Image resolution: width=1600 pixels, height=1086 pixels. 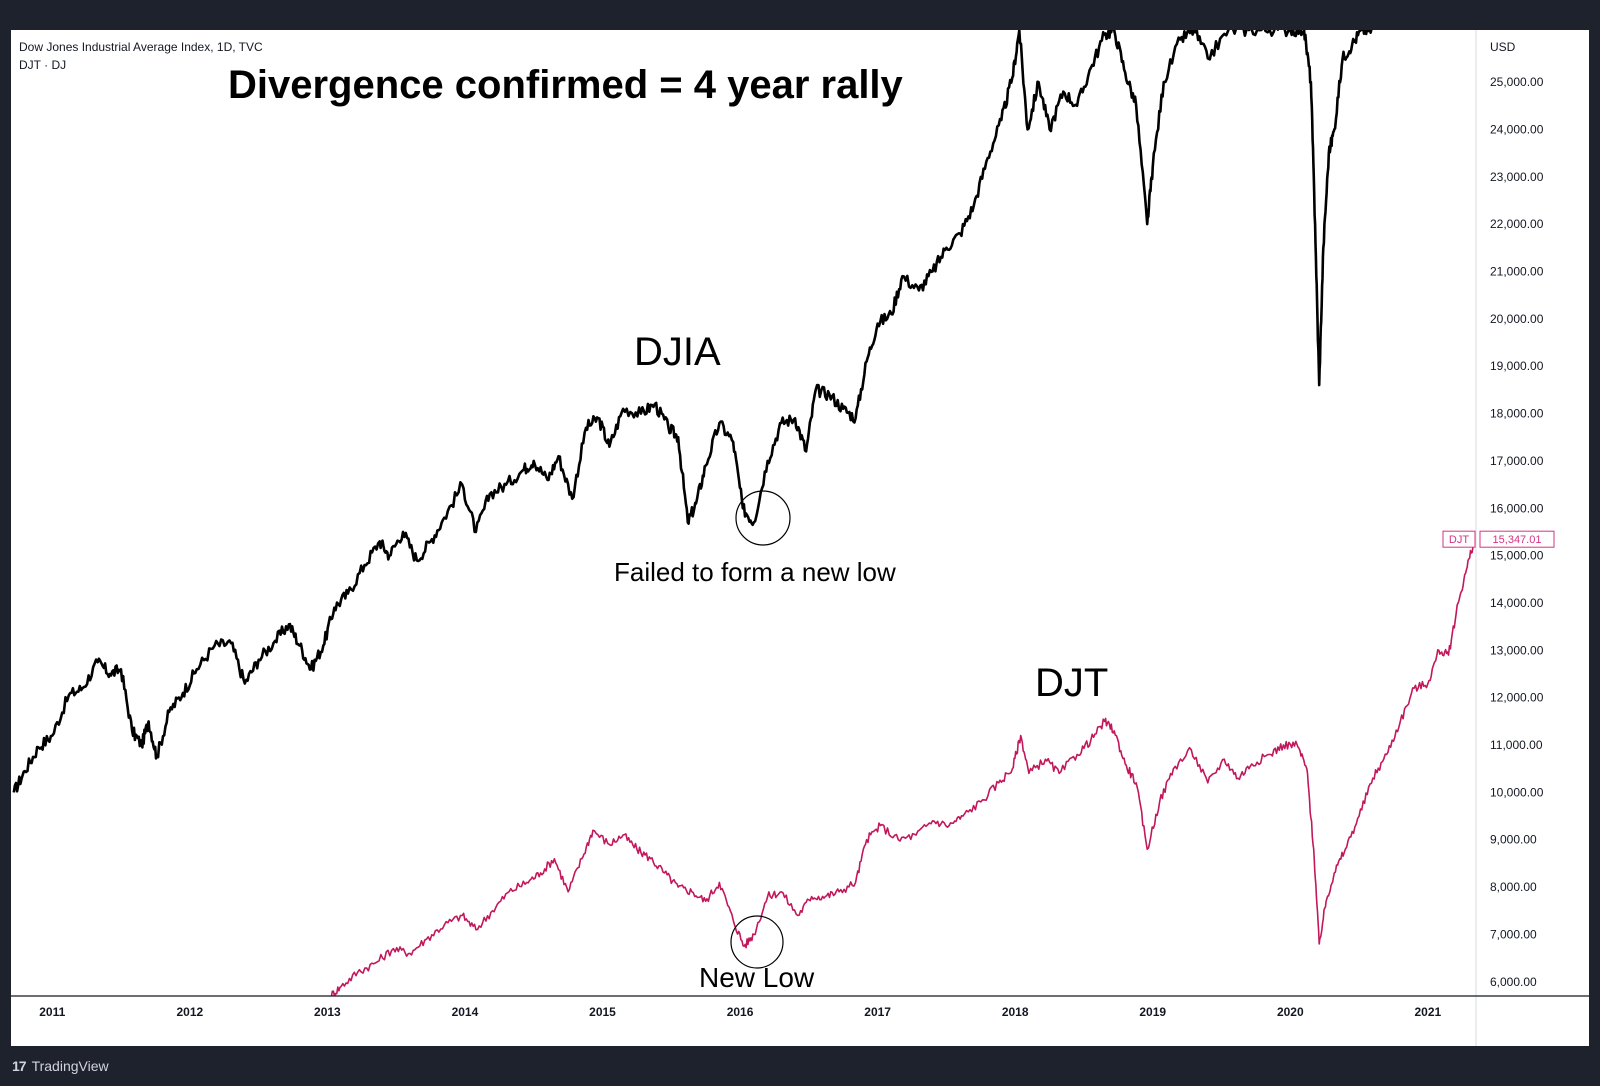 I want to click on badge-value: 15,347.01, so click(x=1517, y=540).